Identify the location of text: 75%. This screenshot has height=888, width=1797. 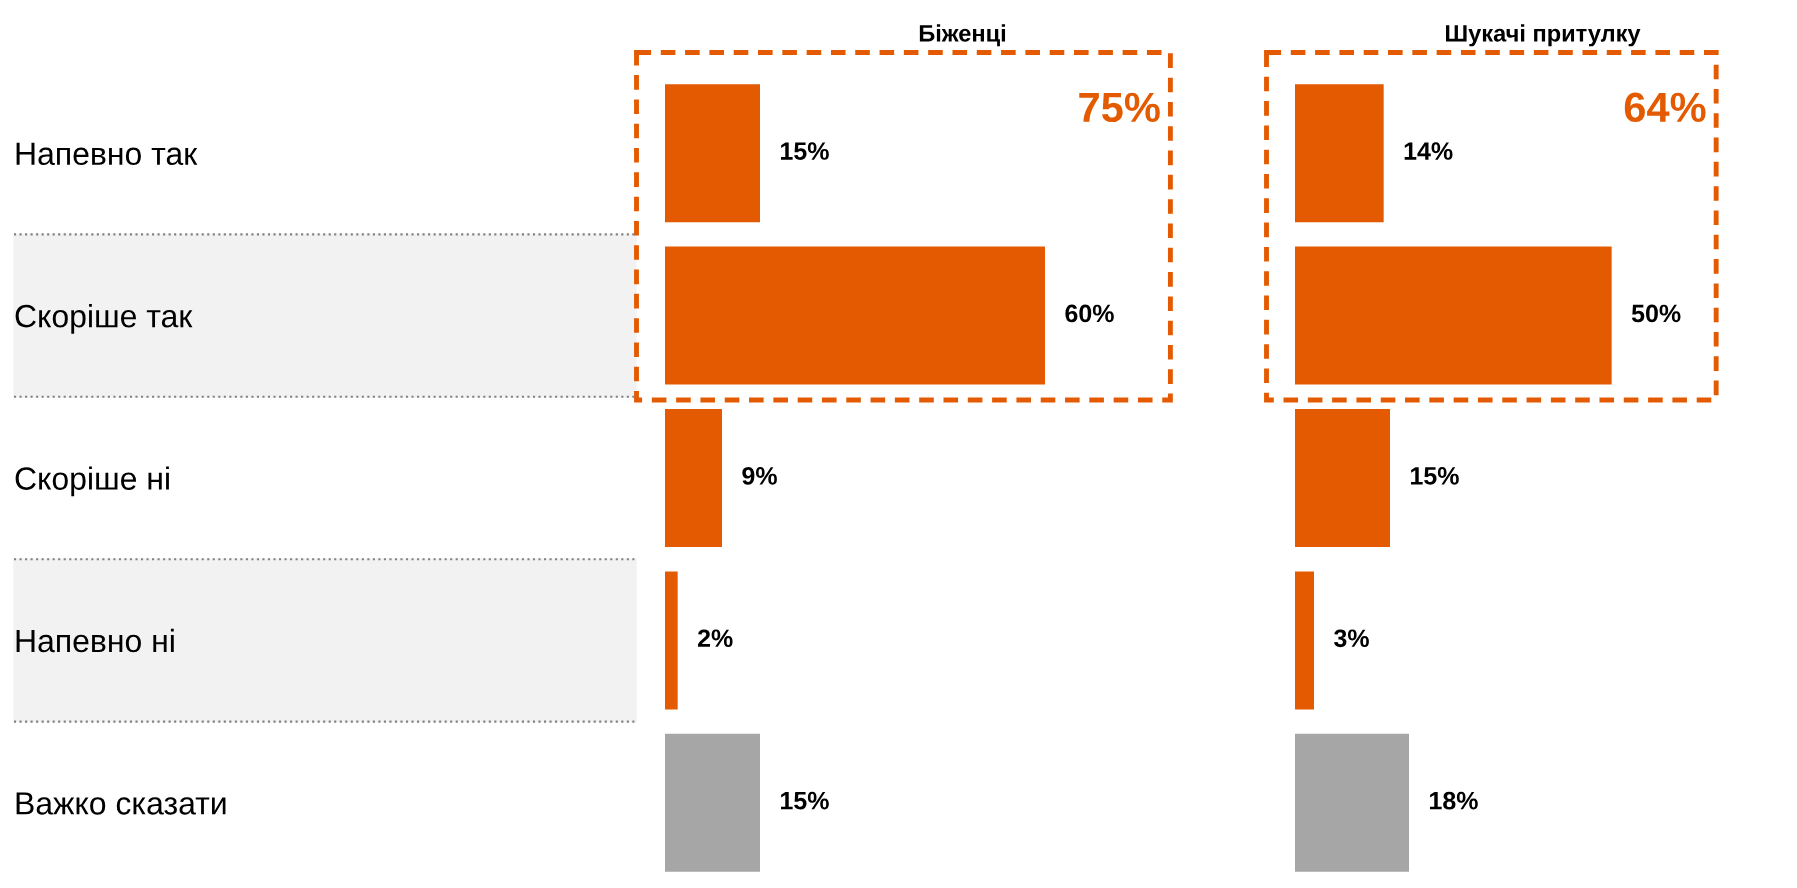
(1119, 107).